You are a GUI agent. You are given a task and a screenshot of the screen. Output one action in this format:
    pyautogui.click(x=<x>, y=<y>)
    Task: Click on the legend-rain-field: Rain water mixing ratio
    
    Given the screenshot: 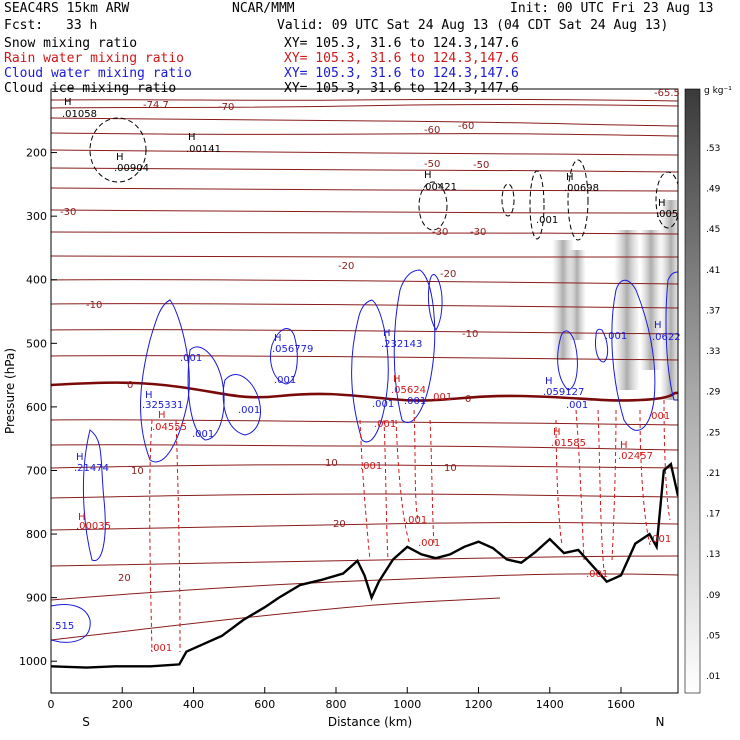 What is the action you would take?
    pyautogui.click(x=94, y=58)
    